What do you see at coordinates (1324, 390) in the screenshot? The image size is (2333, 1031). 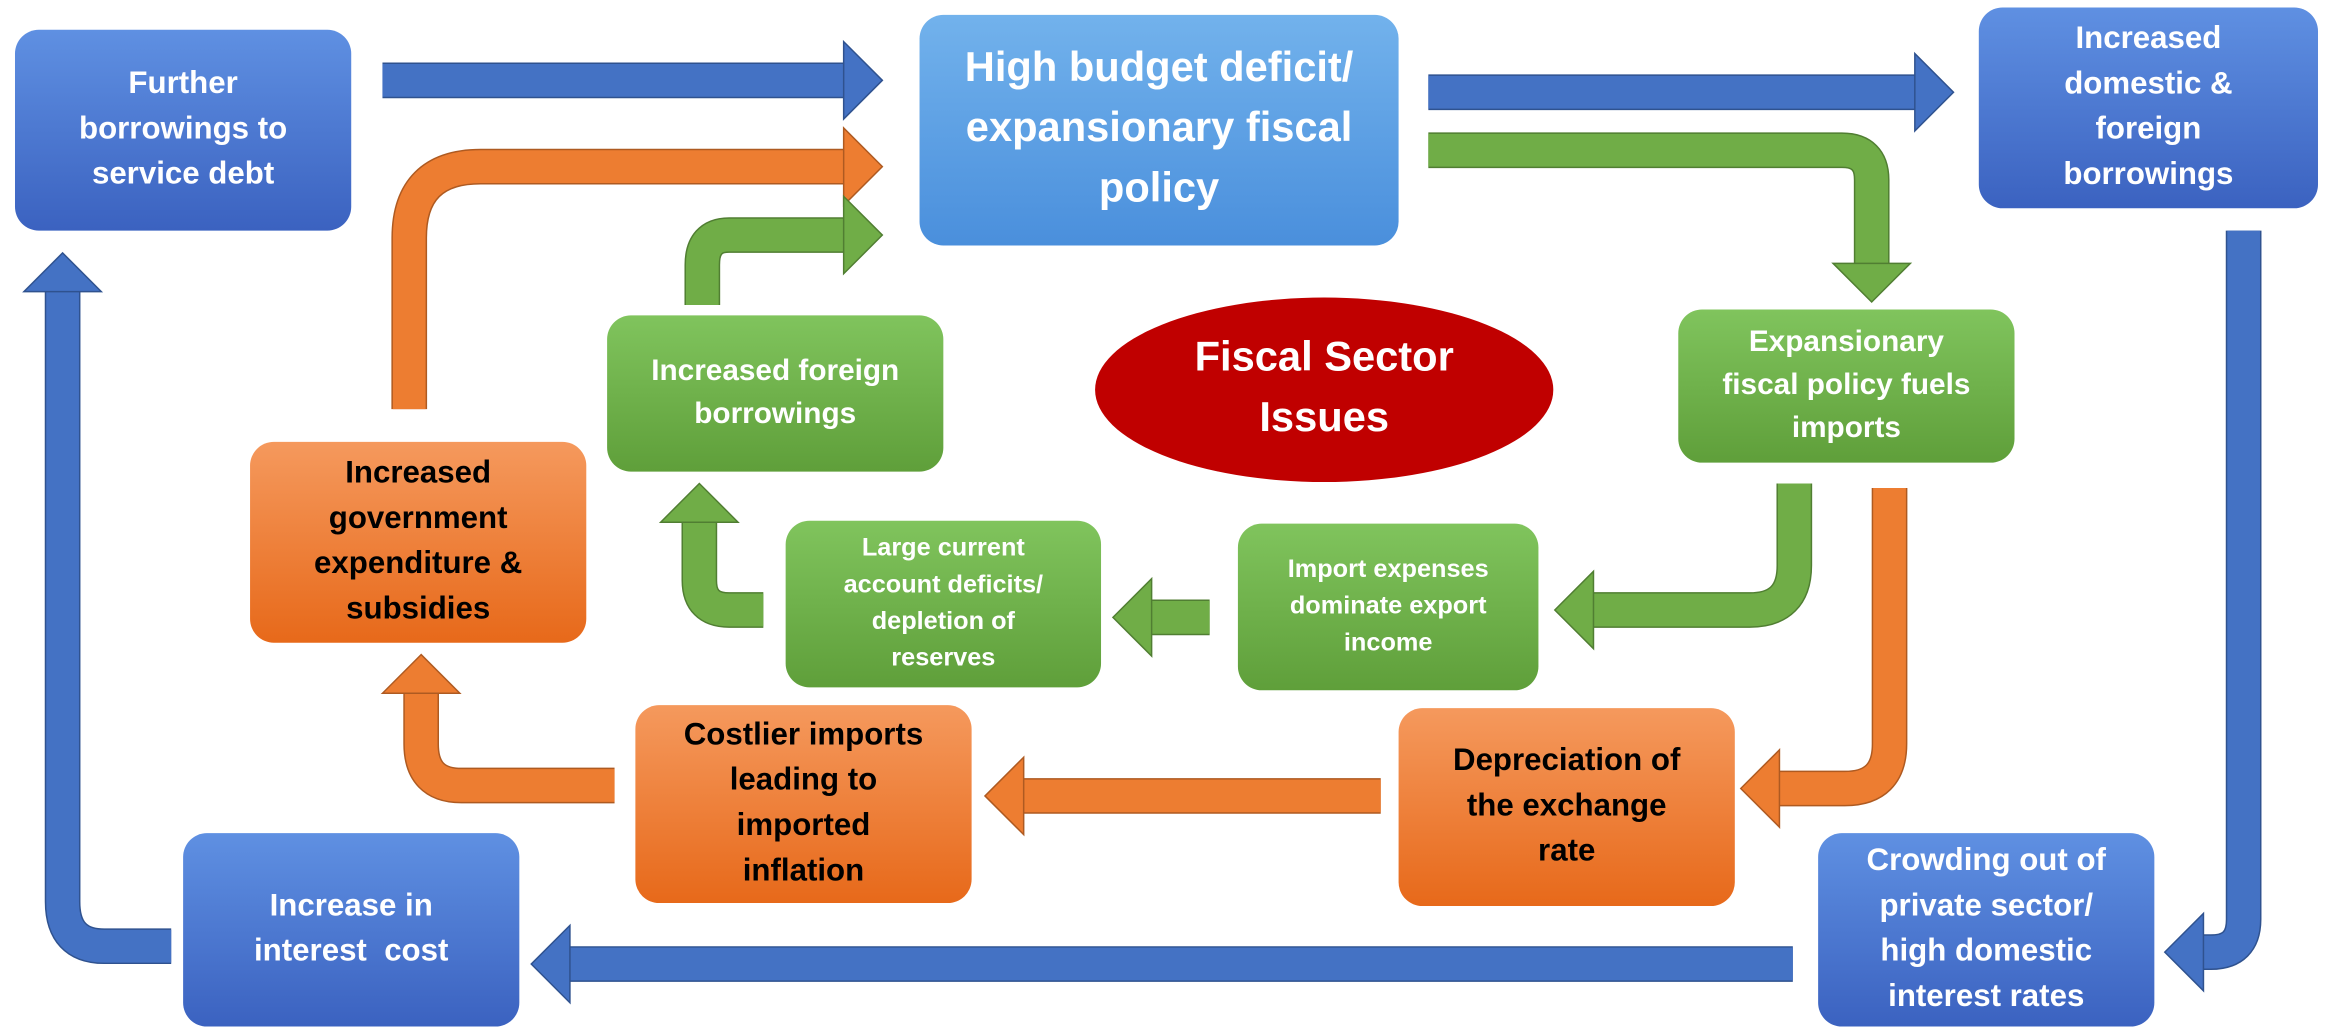 I see `issue-ellipse` at bounding box center [1324, 390].